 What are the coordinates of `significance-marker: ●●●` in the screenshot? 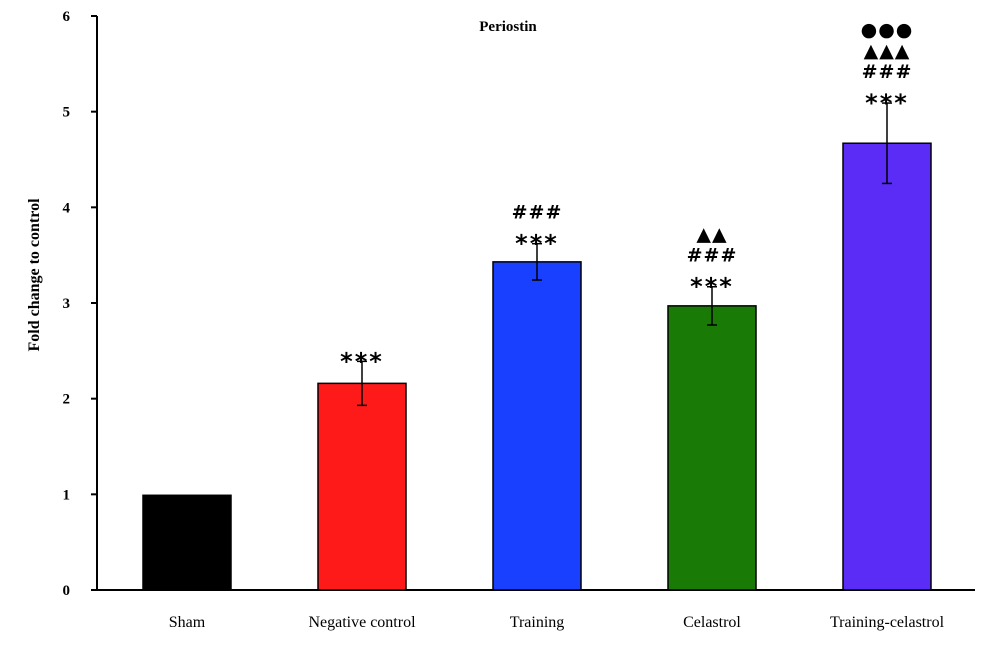 It's located at (887, 30).